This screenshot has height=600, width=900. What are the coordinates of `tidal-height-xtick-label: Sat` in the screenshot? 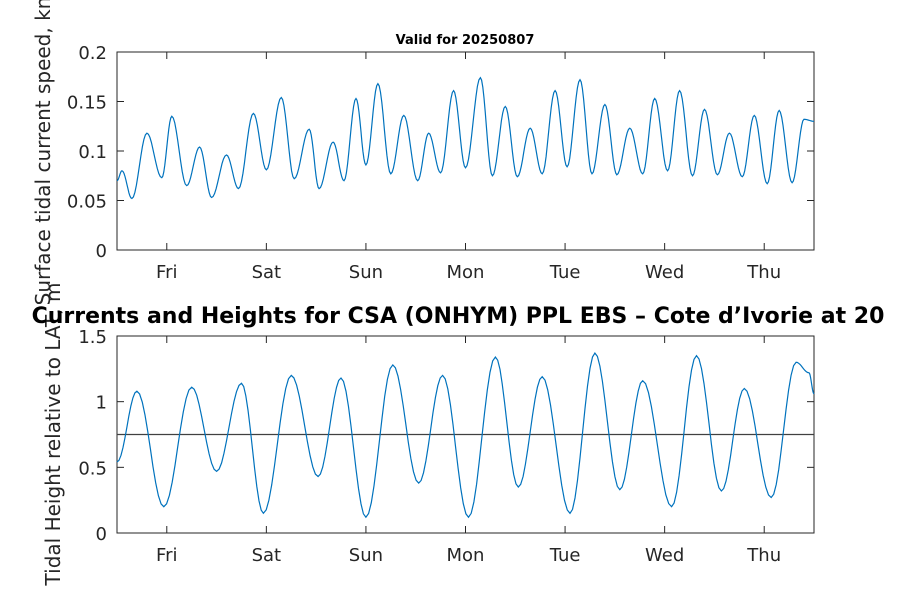 It's located at (267, 555).